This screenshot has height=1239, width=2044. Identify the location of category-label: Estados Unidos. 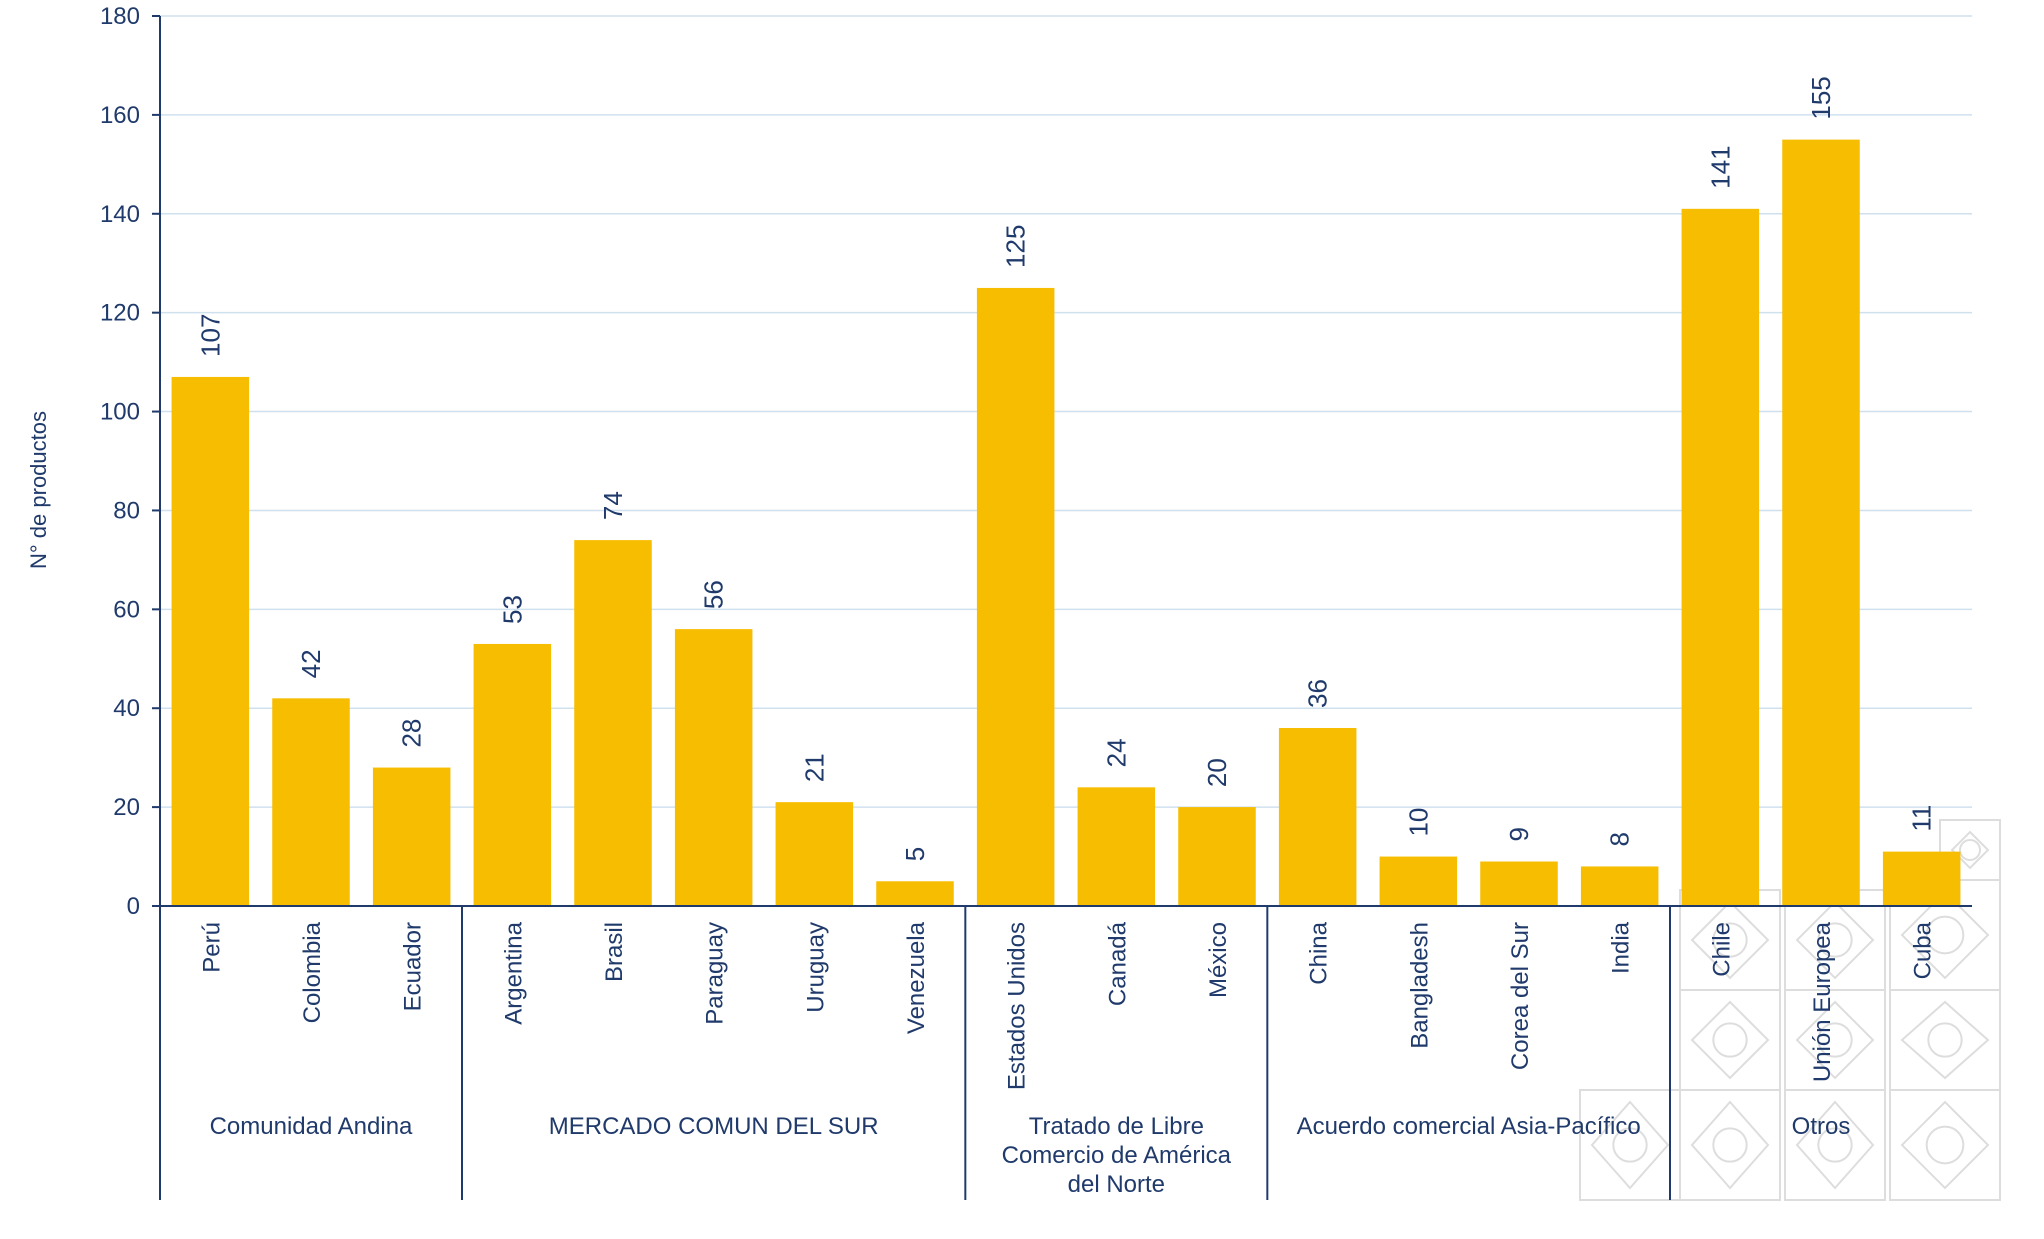
(1017, 1006).